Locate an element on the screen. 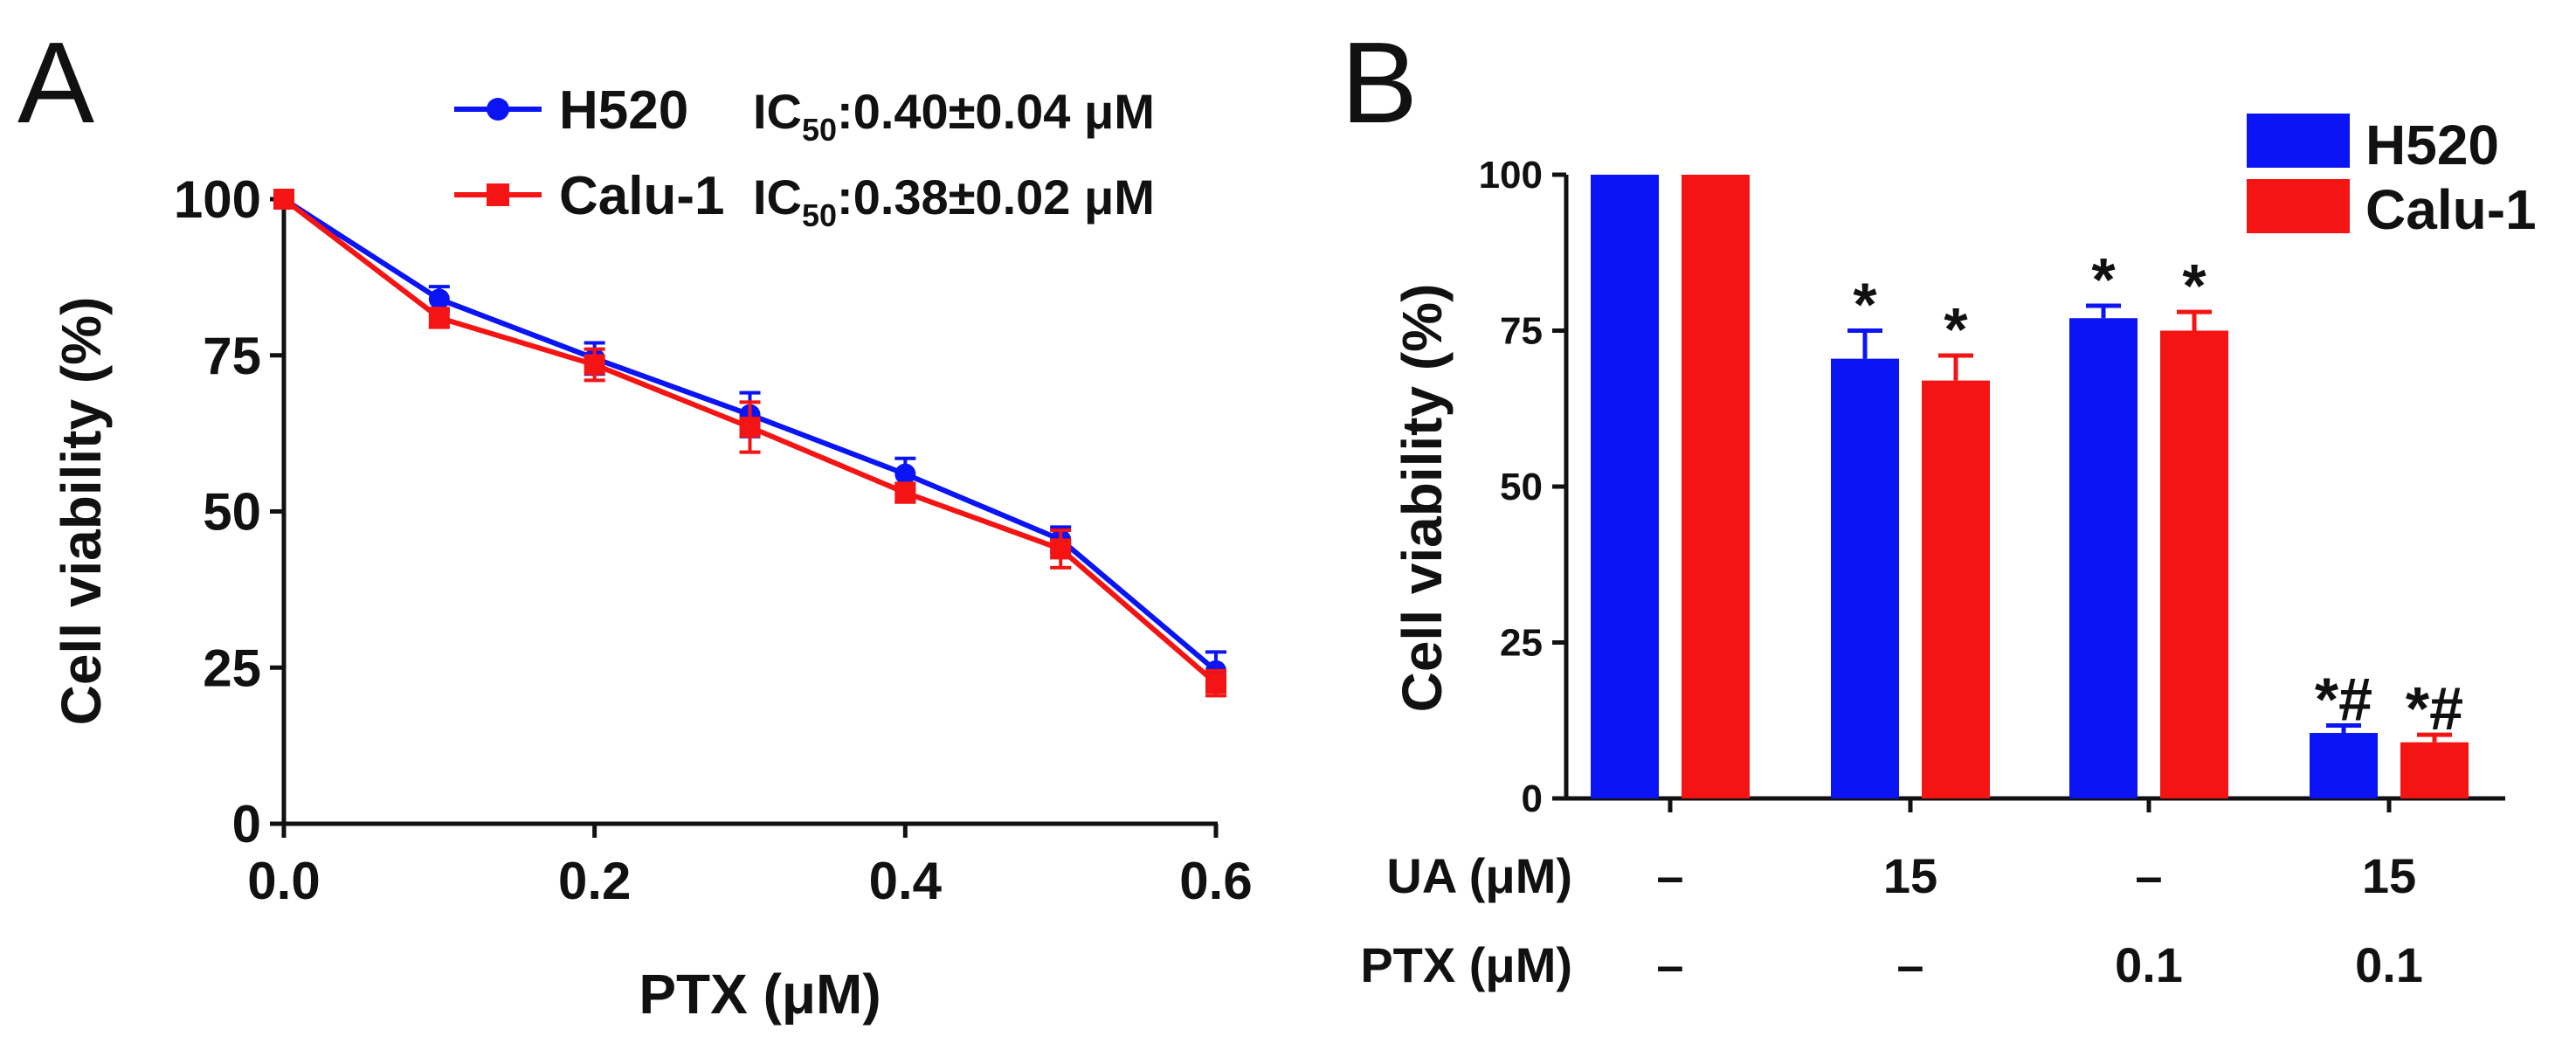 The image size is (2576, 1050). row-label-ptx: PTX (μM) is located at coordinates (1466, 965).